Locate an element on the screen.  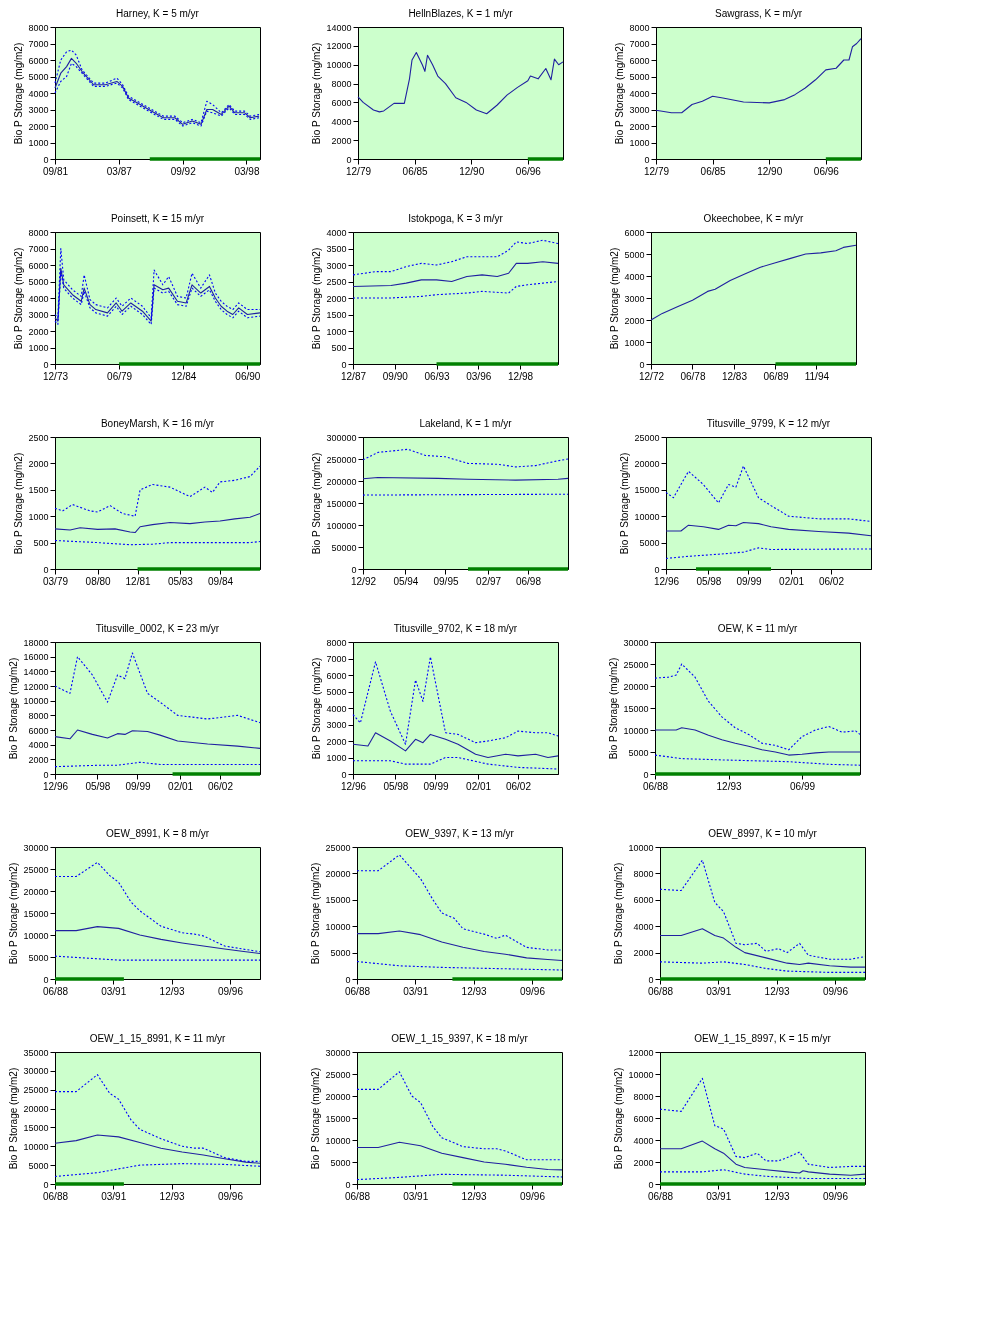
x-tick-label: 06/96 is located at coordinates (528, 171).